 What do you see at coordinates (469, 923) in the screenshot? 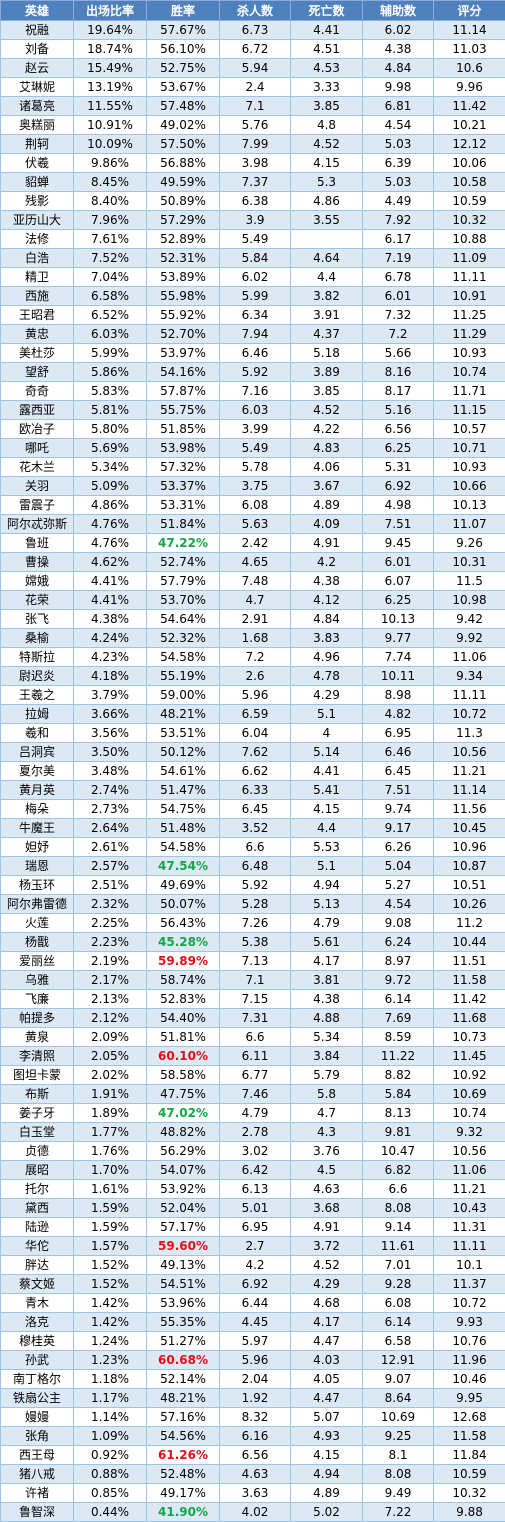
I see `score-cell: 11.2` at bounding box center [469, 923].